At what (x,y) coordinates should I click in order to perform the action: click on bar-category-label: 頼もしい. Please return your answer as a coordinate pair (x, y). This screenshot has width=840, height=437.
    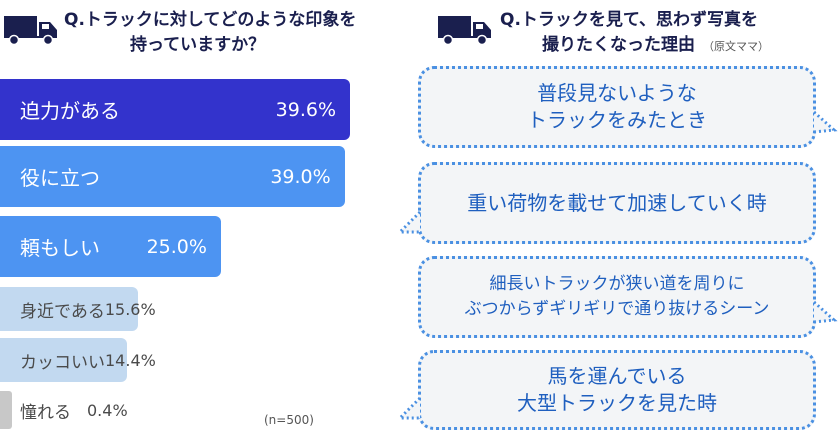
    Looking at the image, I should click on (60, 248).